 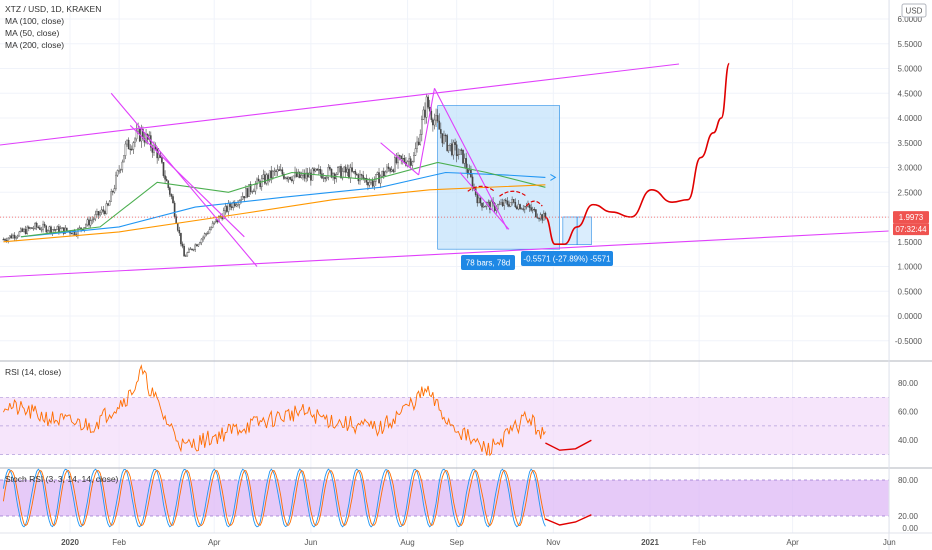 I want to click on currency-button, so click(x=914, y=10).